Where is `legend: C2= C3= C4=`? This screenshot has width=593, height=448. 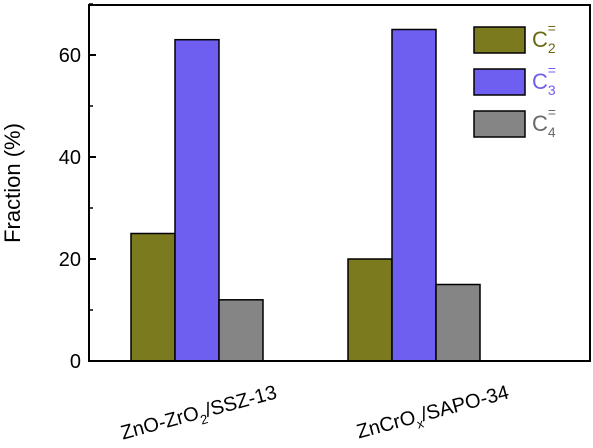 legend: C2= C3= C4= is located at coordinates (514, 80).